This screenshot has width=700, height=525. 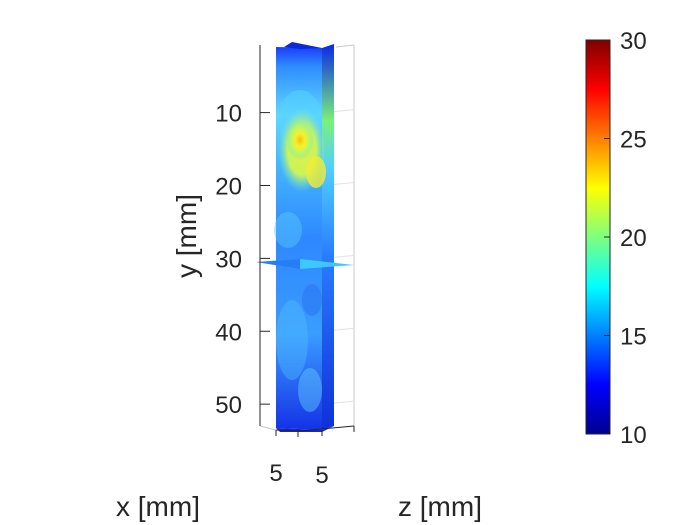 I want to click on back-slice-plane, so click(x=328, y=237).